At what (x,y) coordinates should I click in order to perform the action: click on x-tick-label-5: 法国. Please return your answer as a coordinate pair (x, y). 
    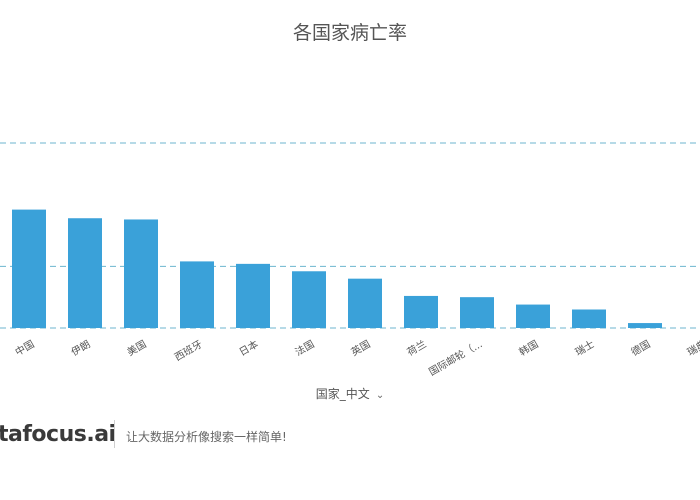
    Looking at the image, I should click on (305, 347).